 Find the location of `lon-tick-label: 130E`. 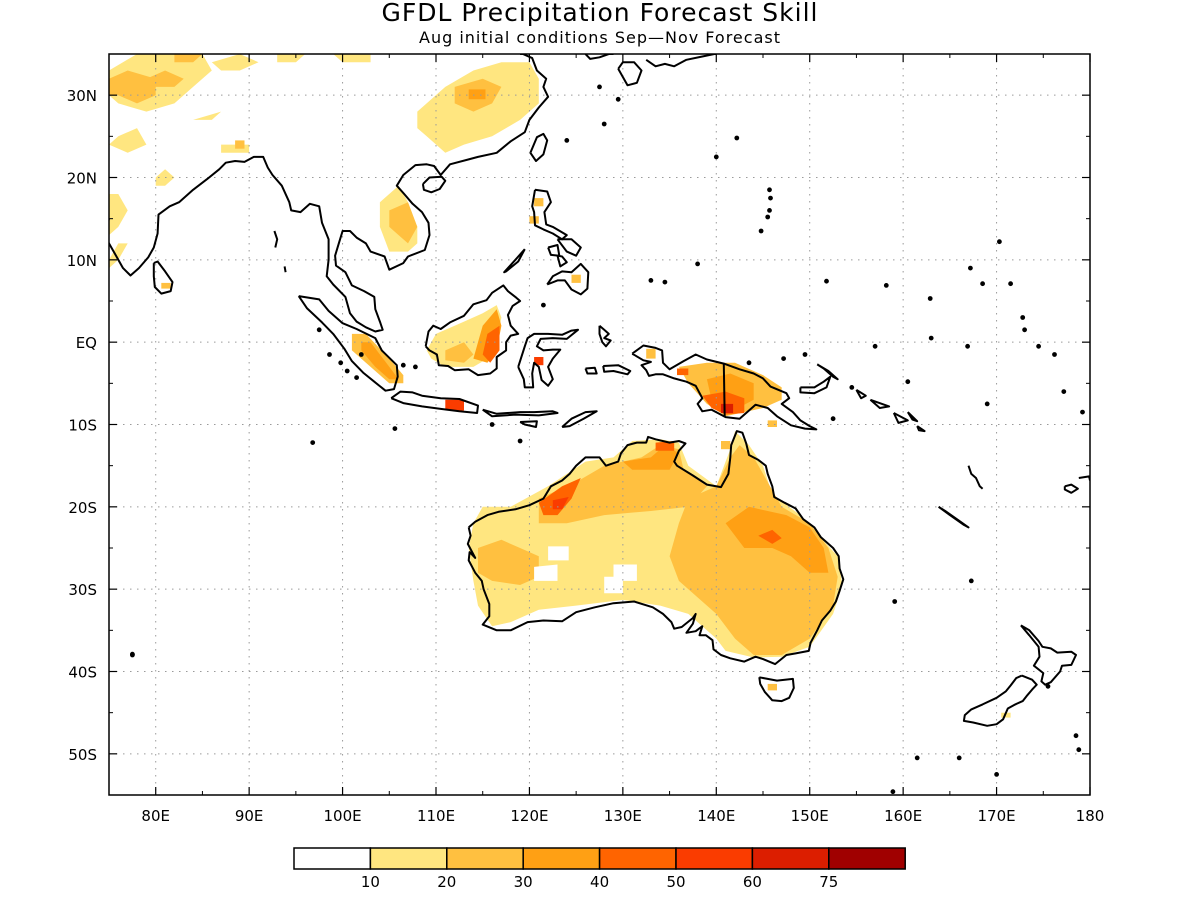

lon-tick-label: 130E is located at coordinates (623, 816).